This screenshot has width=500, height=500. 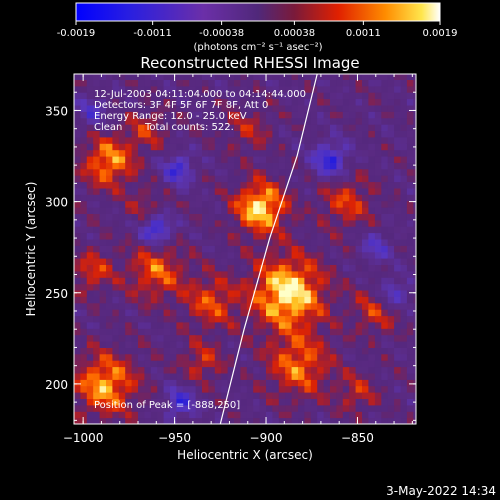 I want to click on x-tick-label: −850, so click(x=357, y=438).